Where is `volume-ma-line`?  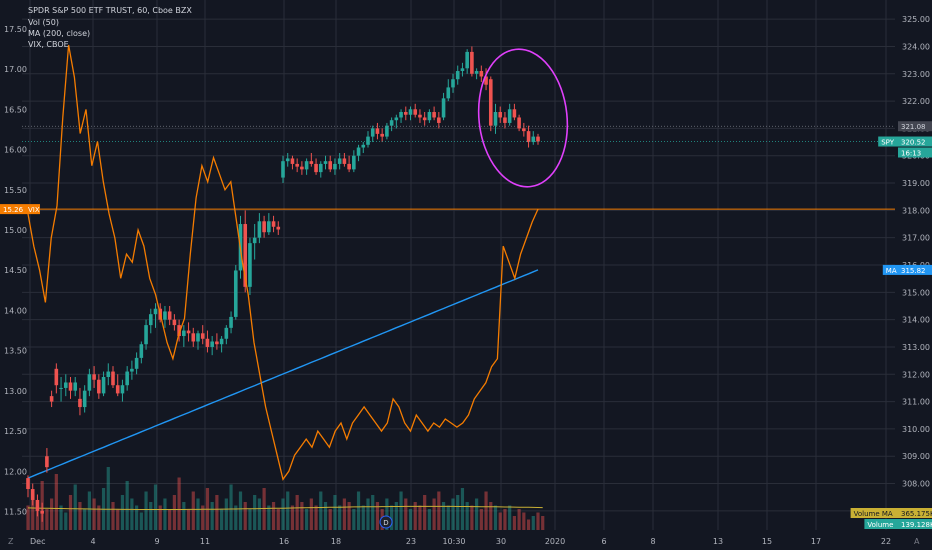 volume-ma-line is located at coordinates (285, 507).